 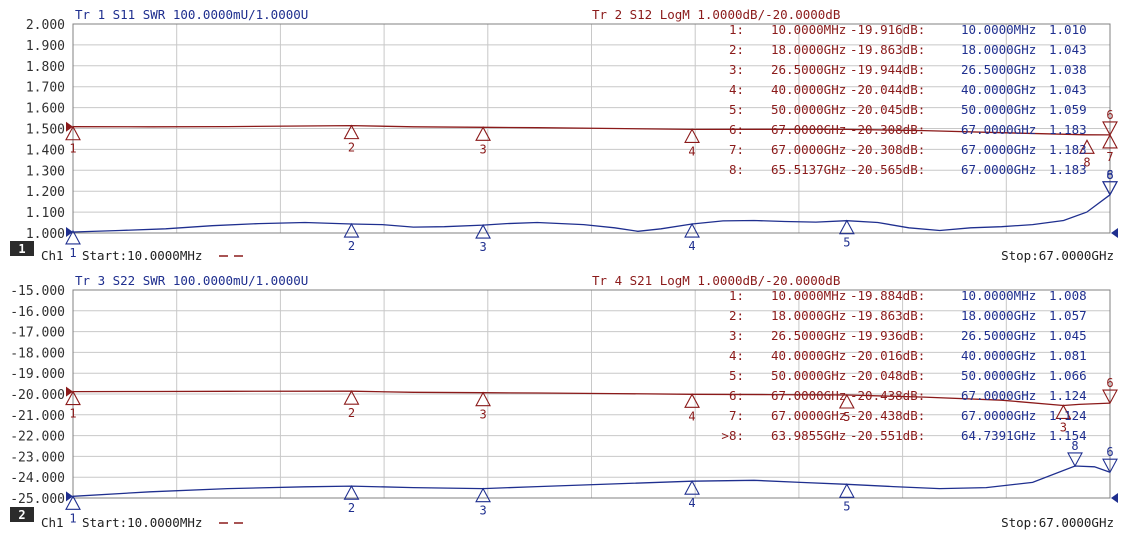 I want to click on channel-badge-number: 1, so click(x=21, y=249).